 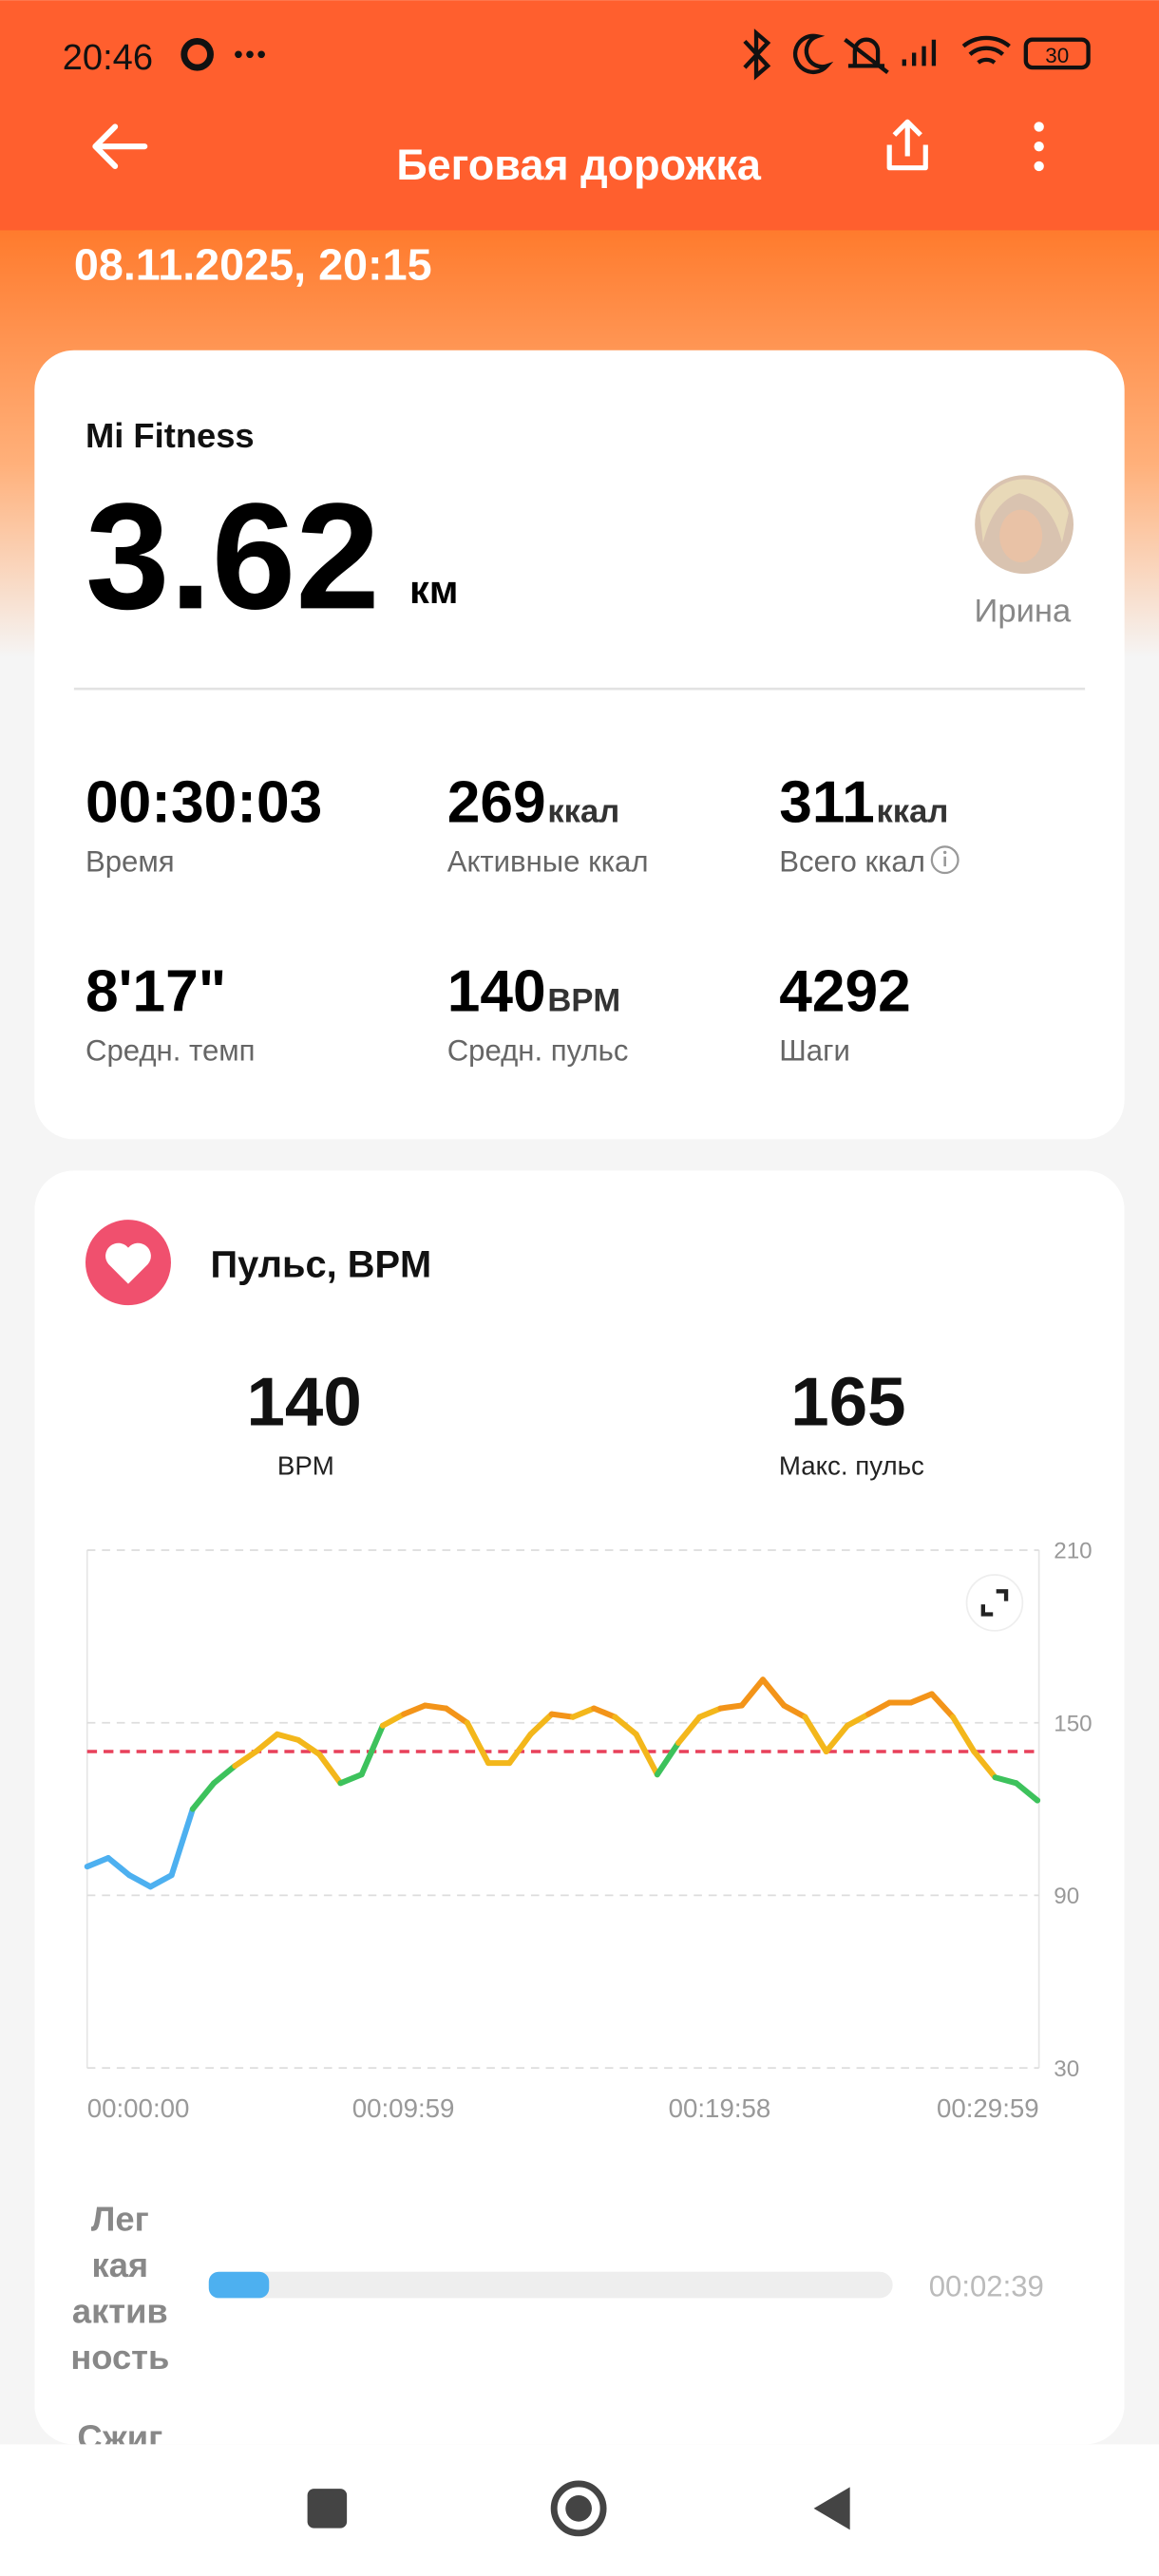 I want to click on nav-home, so click(x=578, y=2508).